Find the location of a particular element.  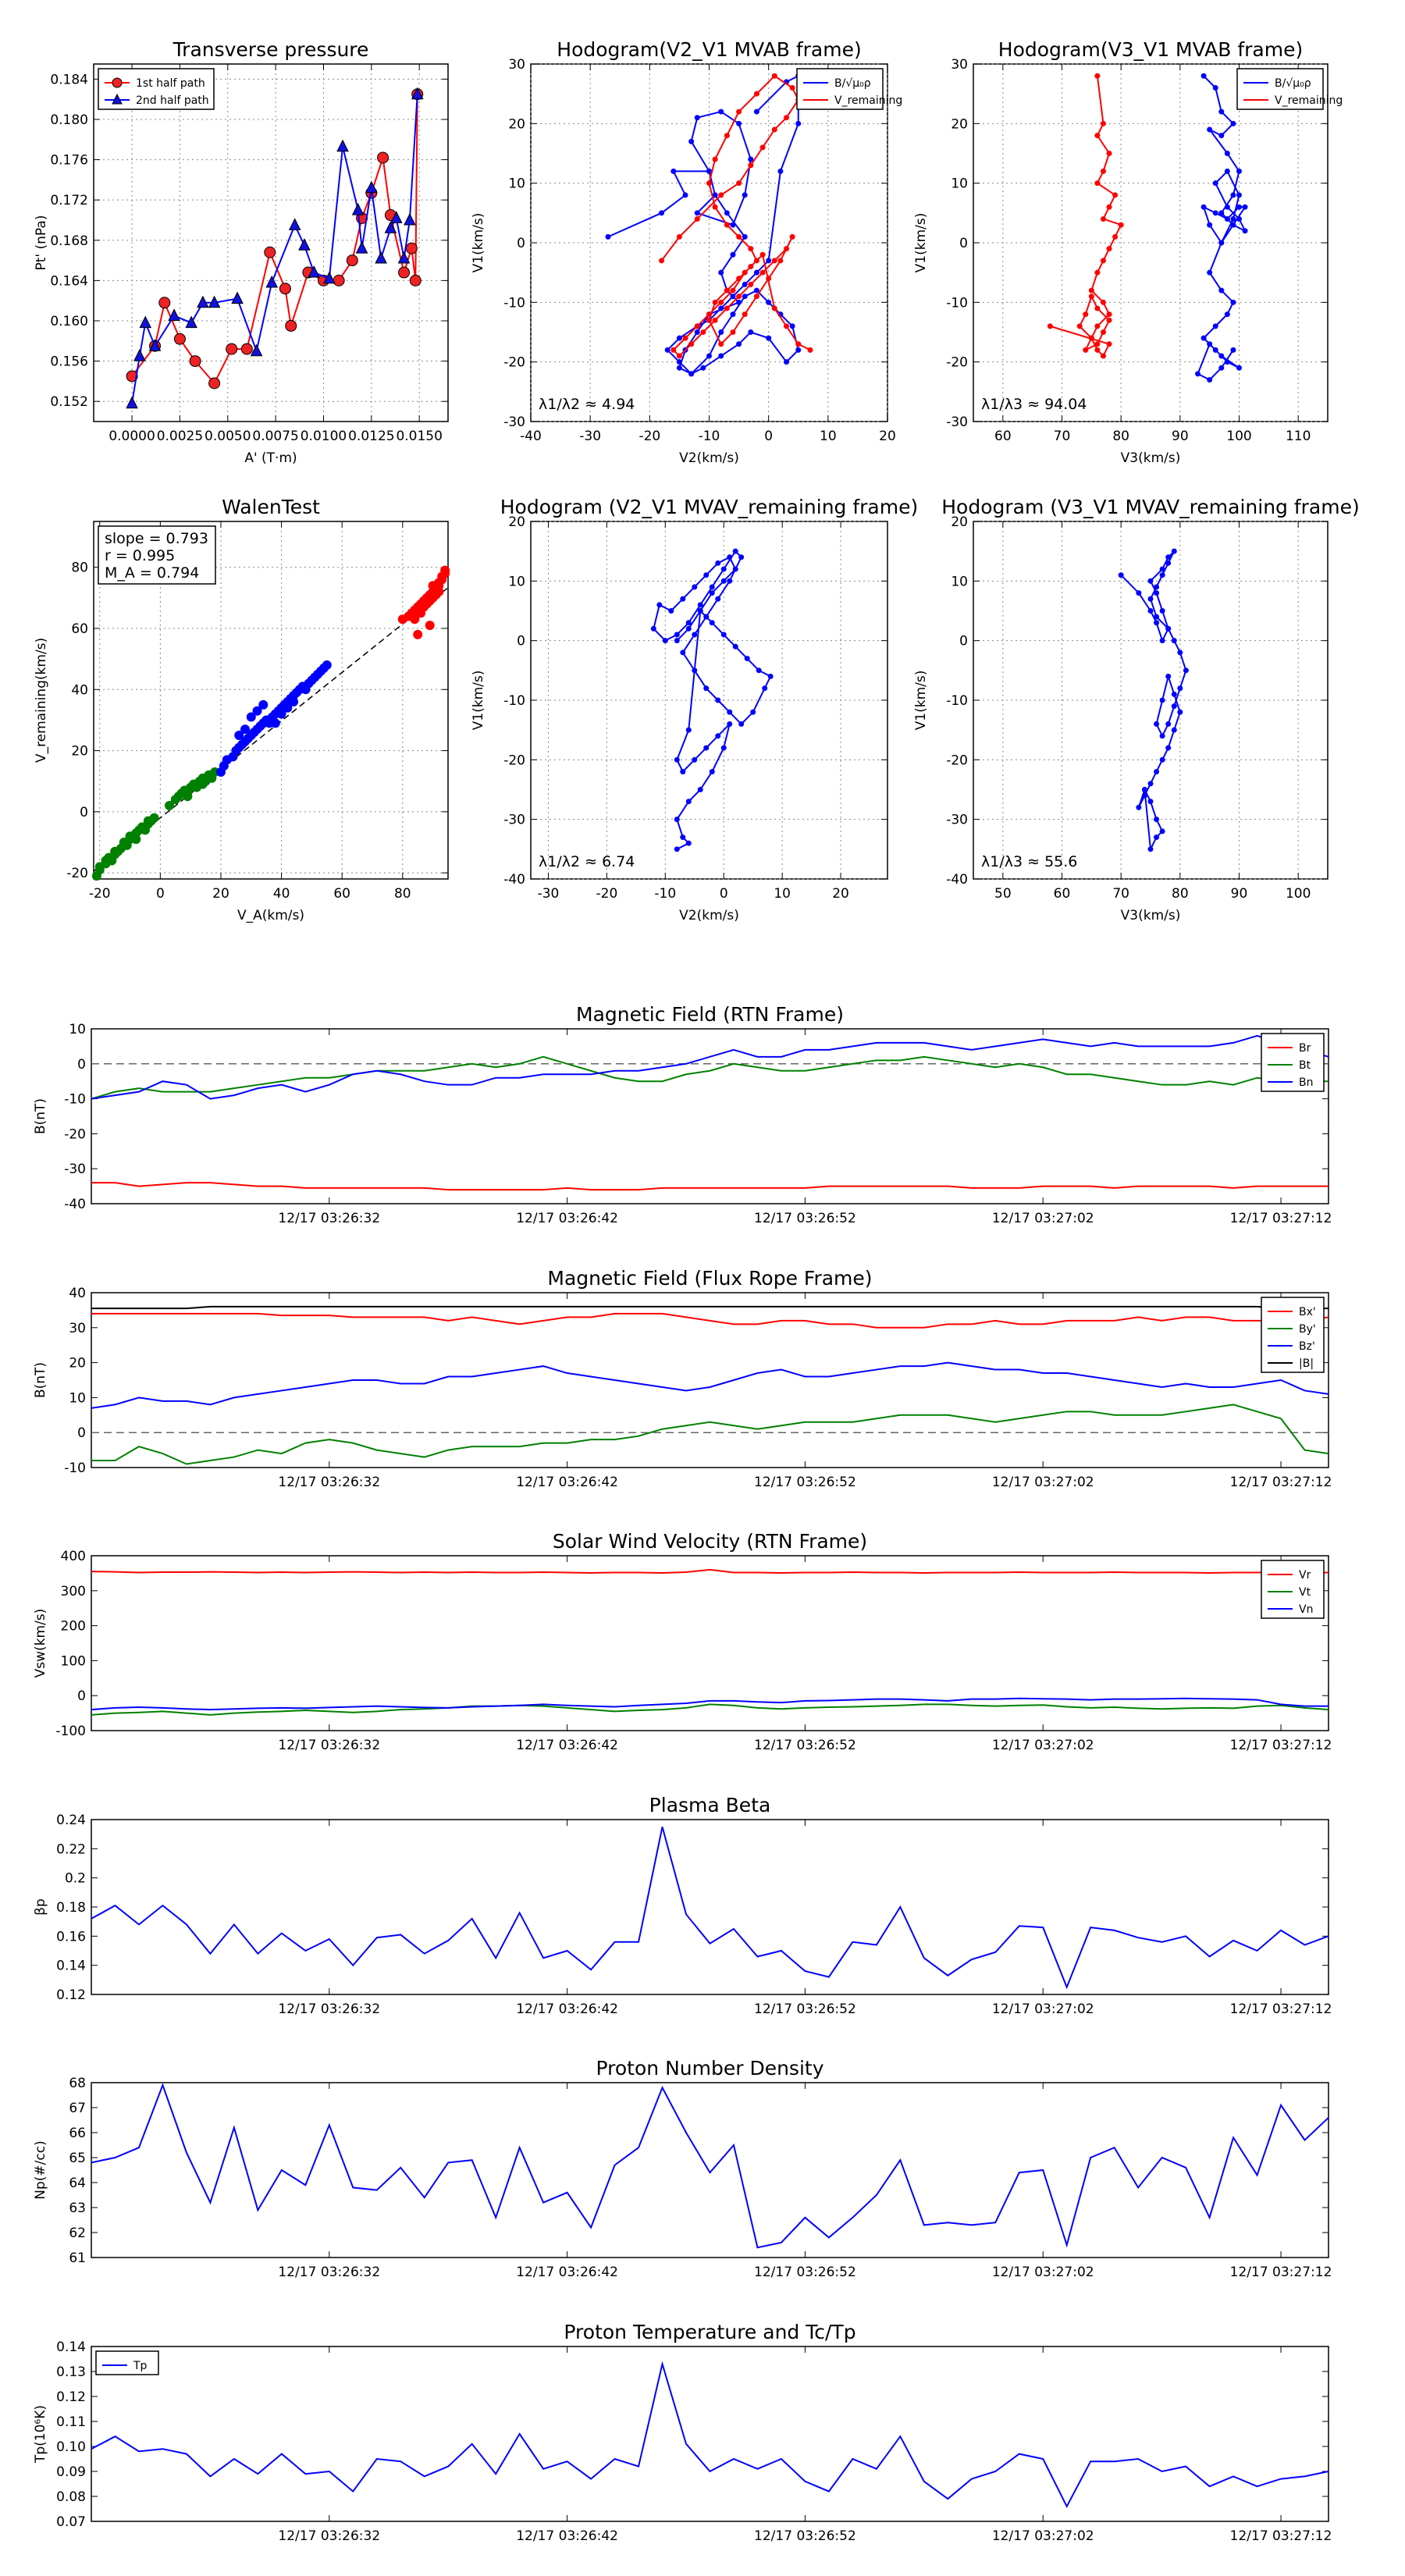

plot-frame is located at coordinates (710, 1380).